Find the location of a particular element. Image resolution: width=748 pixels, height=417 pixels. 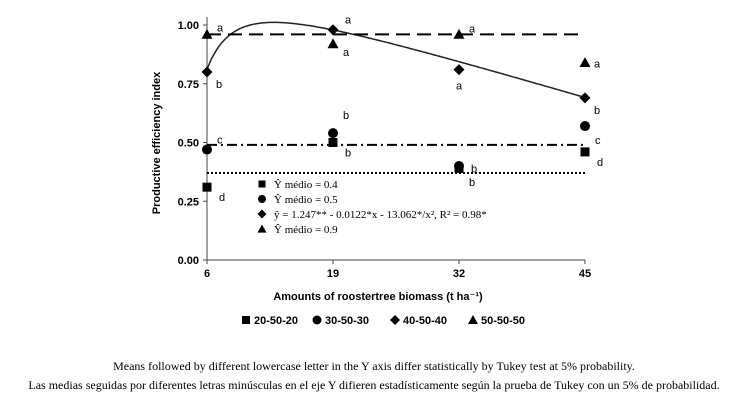

x-tick-label: 32 is located at coordinates (459, 274).